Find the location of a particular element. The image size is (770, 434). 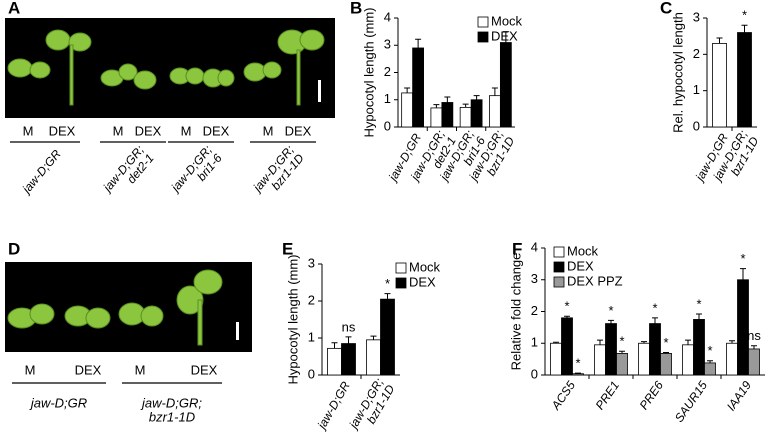

y-tick-label: 4 is located at coordinates (534, 246).